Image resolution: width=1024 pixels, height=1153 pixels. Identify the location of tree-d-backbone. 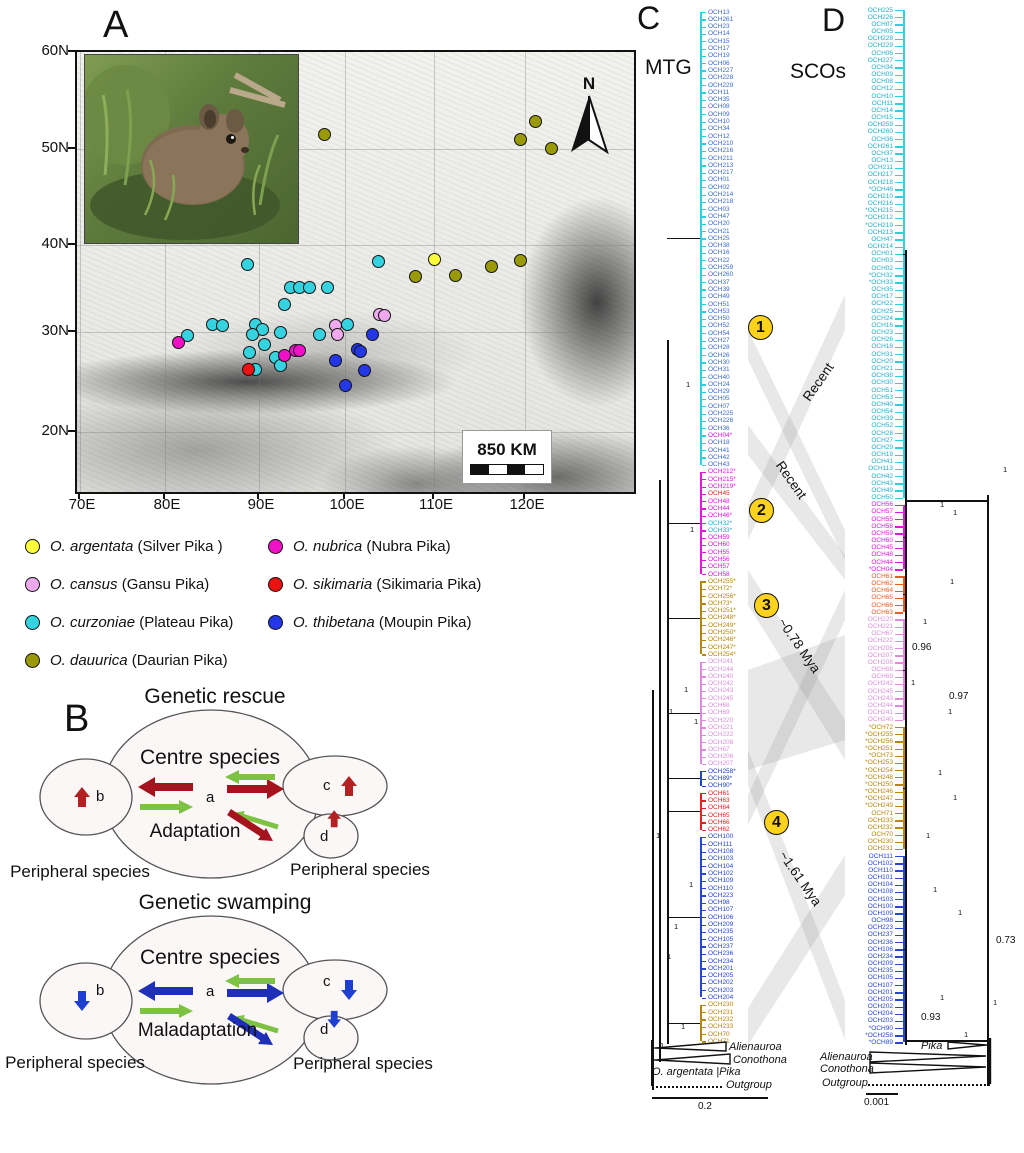
(906, 647).